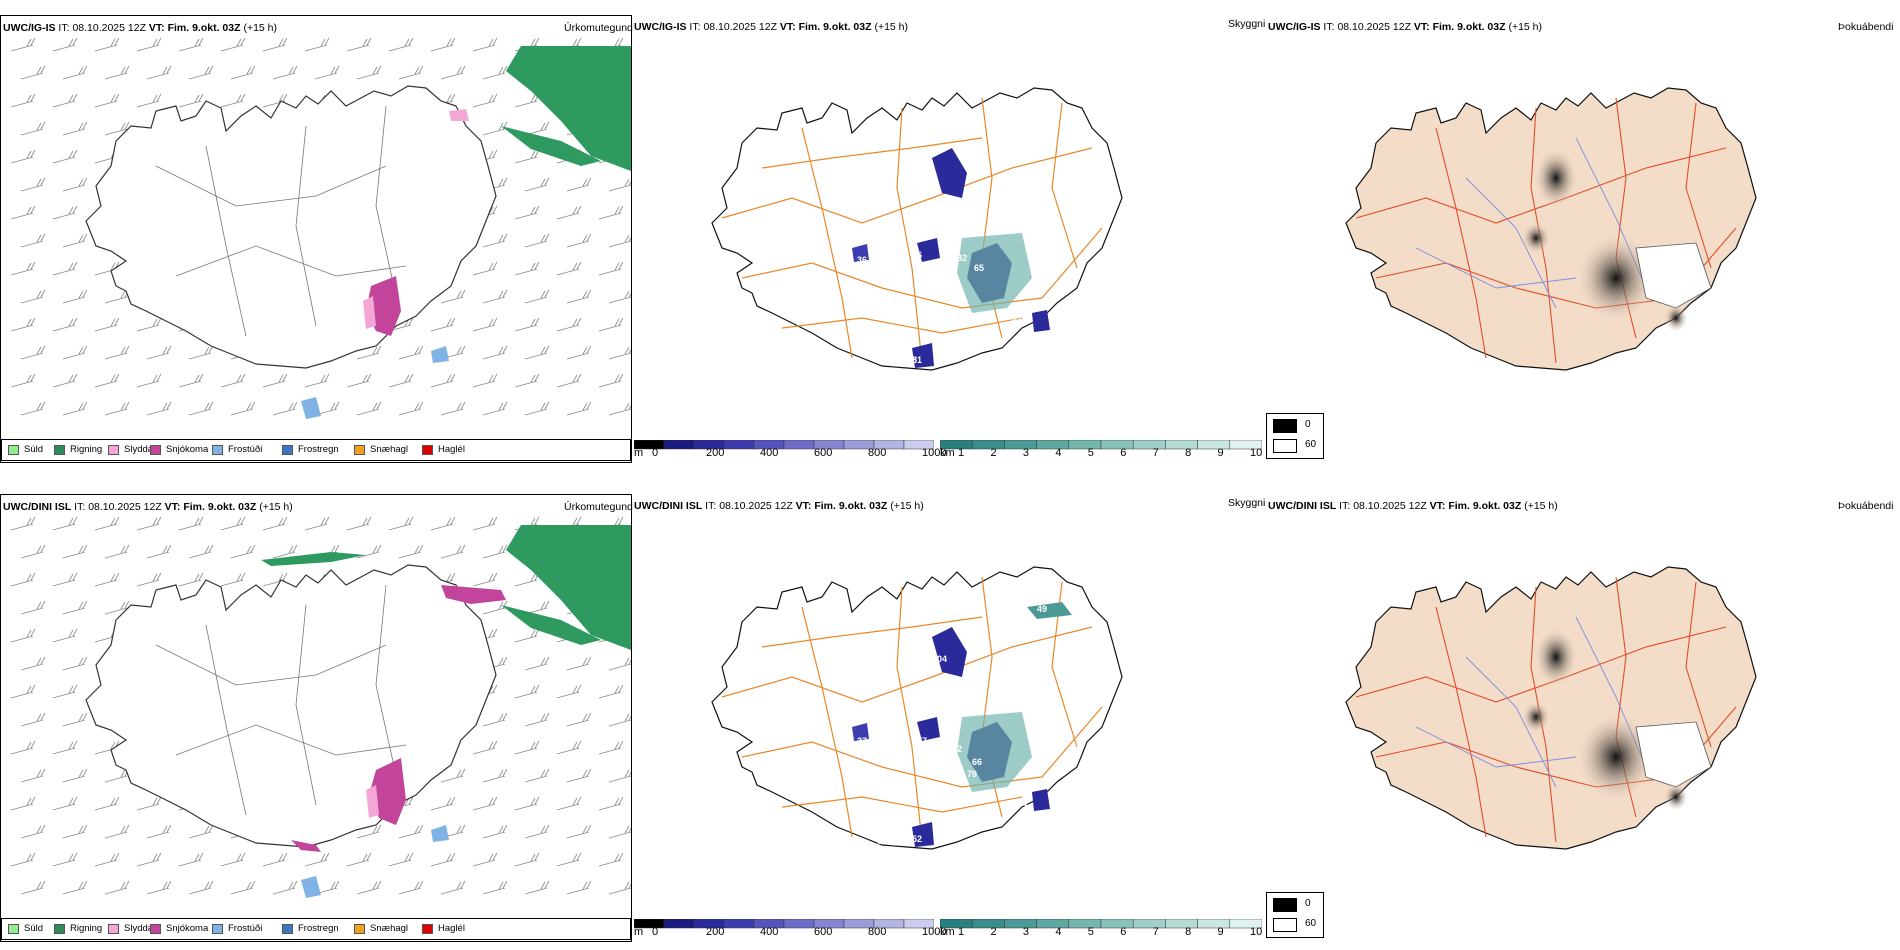 This screenshot has height=950, width=1900. Describe the element at coordinates (1220, 453) in the screenshot. I see `colorbar-tick: 9` at that location.